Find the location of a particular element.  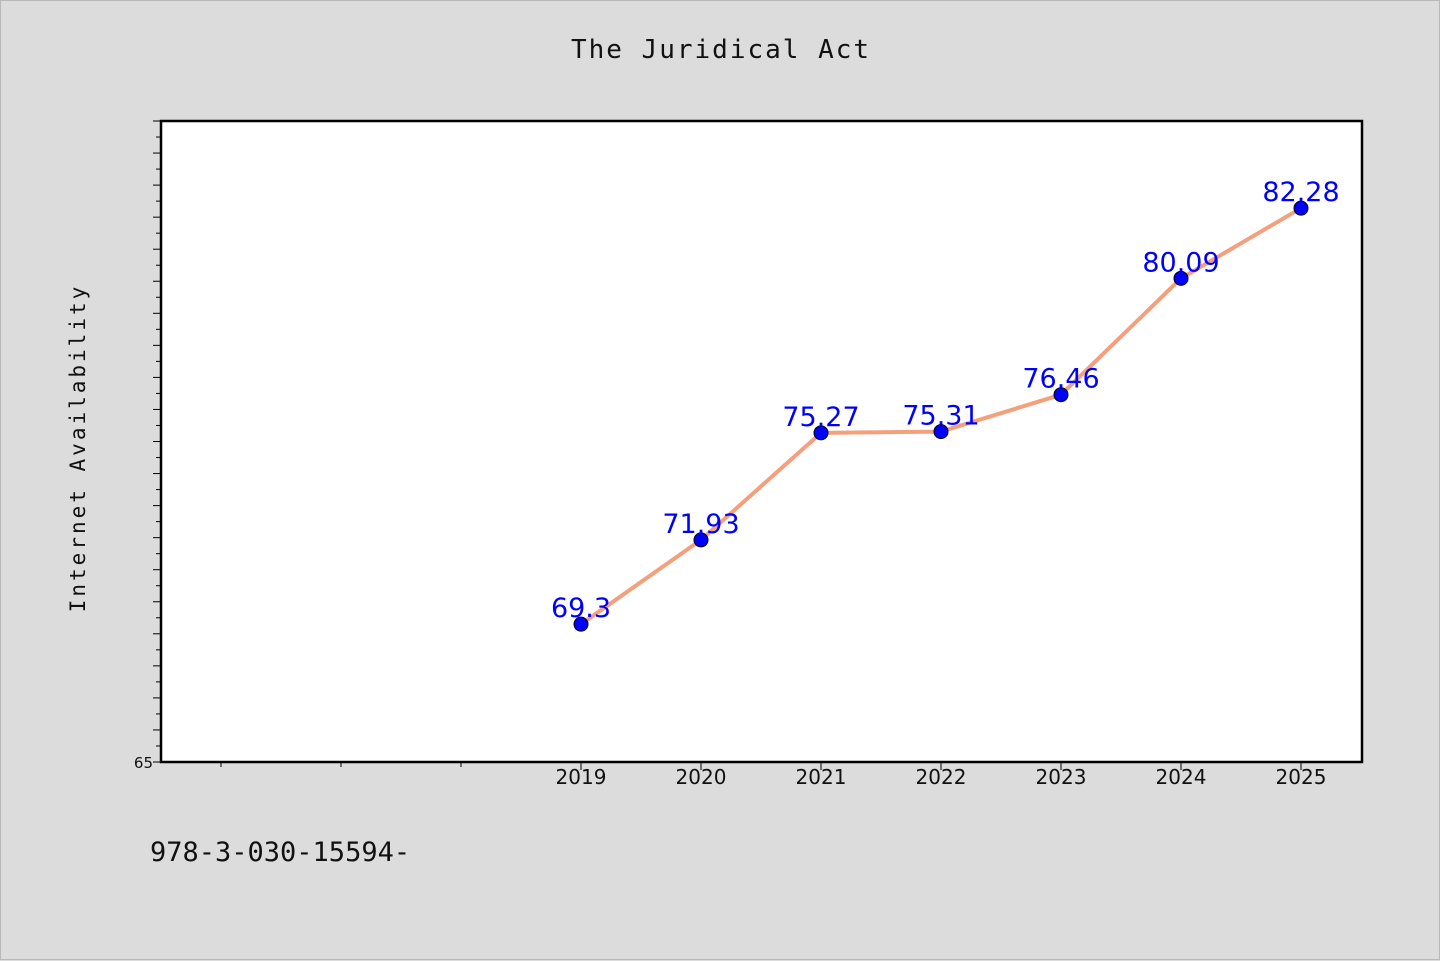

x-tick-label: 2022 is located at coordinates (941, 777).